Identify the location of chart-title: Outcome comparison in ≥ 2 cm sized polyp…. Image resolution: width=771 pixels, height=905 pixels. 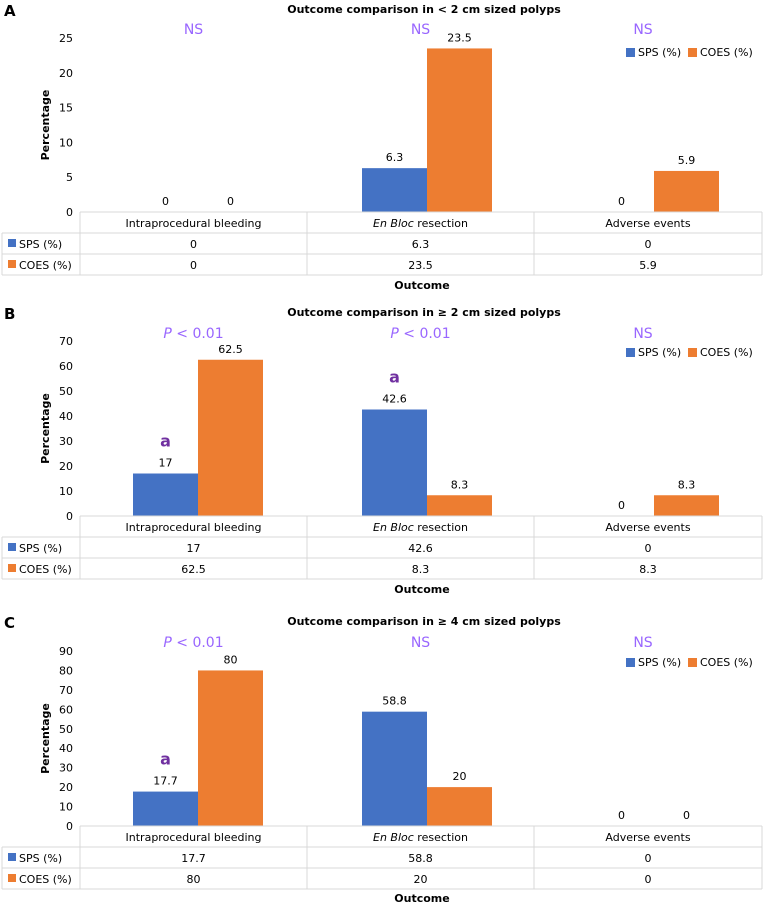
(424, 312).